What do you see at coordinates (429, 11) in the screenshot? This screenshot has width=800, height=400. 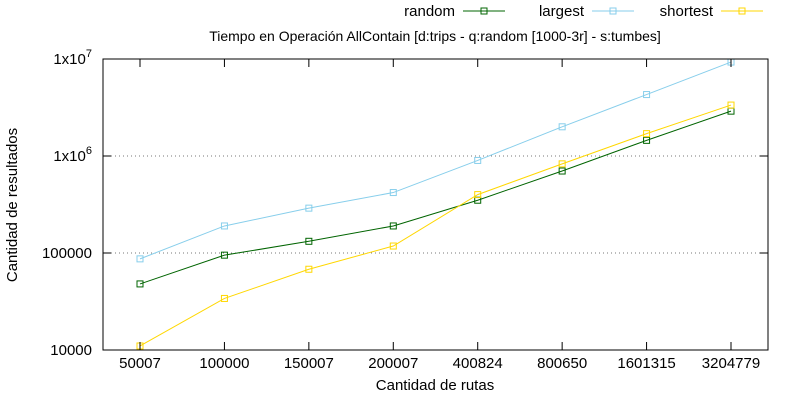 I see `legend-label: random` at bounding box center [429, 11].